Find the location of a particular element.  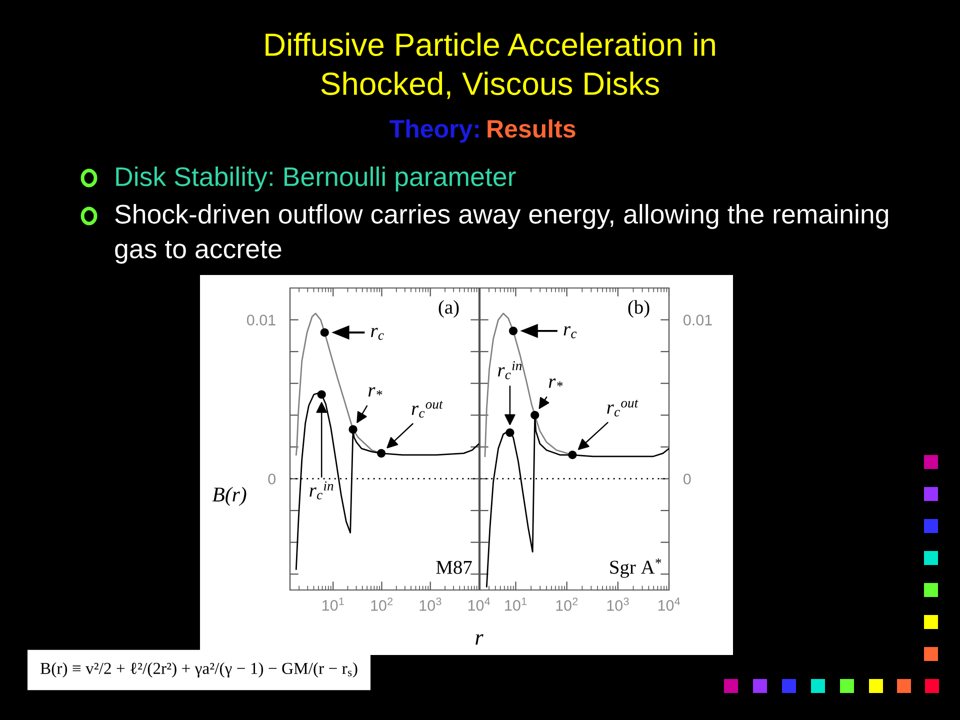

text: Disk Stability: Bernoulli parameter is located at coordinates (316, 179).